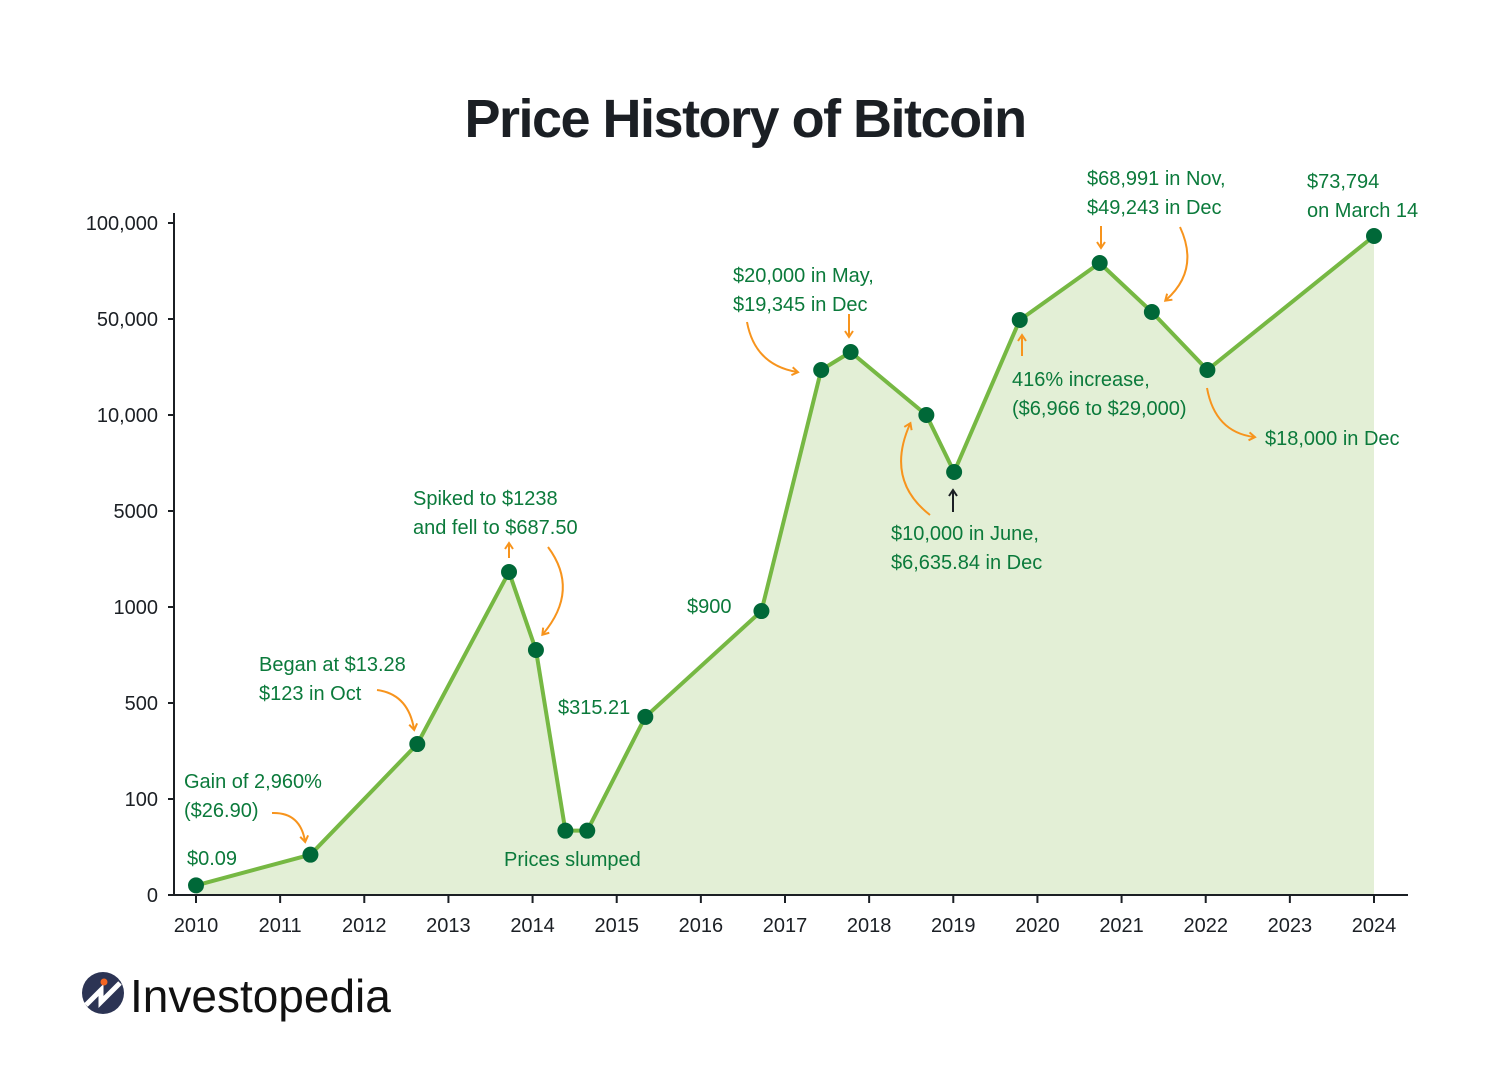 Image resolution: width=1500 pixels, height=1082 pixels. I want to click on x-tick-label: 2016, so click(701, 926).